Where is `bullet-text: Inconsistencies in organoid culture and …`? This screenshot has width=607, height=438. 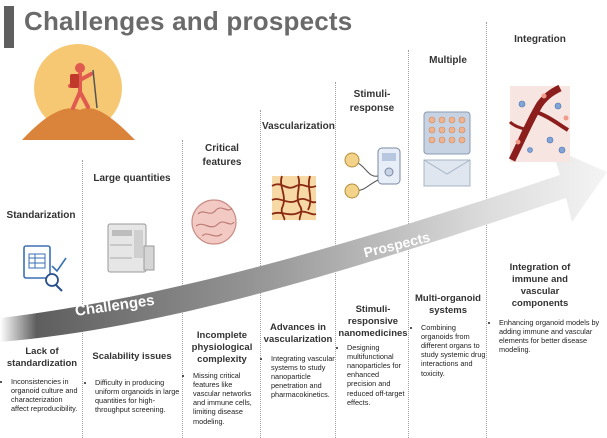 bullet-text: Inconsistencies in organoid culture and … is located at coordinates (46, 395).